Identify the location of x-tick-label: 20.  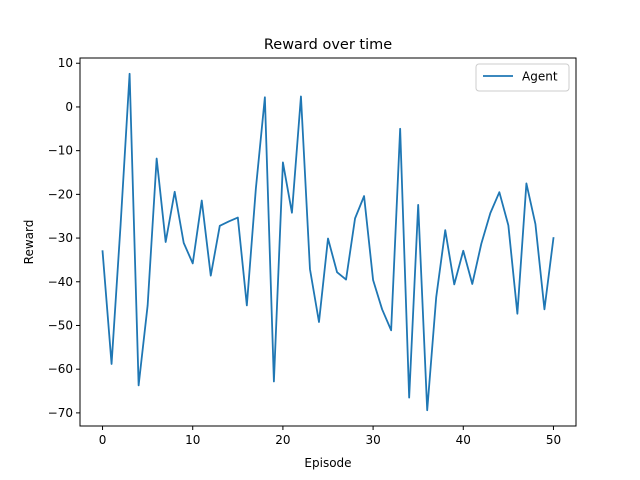
(282, 440).